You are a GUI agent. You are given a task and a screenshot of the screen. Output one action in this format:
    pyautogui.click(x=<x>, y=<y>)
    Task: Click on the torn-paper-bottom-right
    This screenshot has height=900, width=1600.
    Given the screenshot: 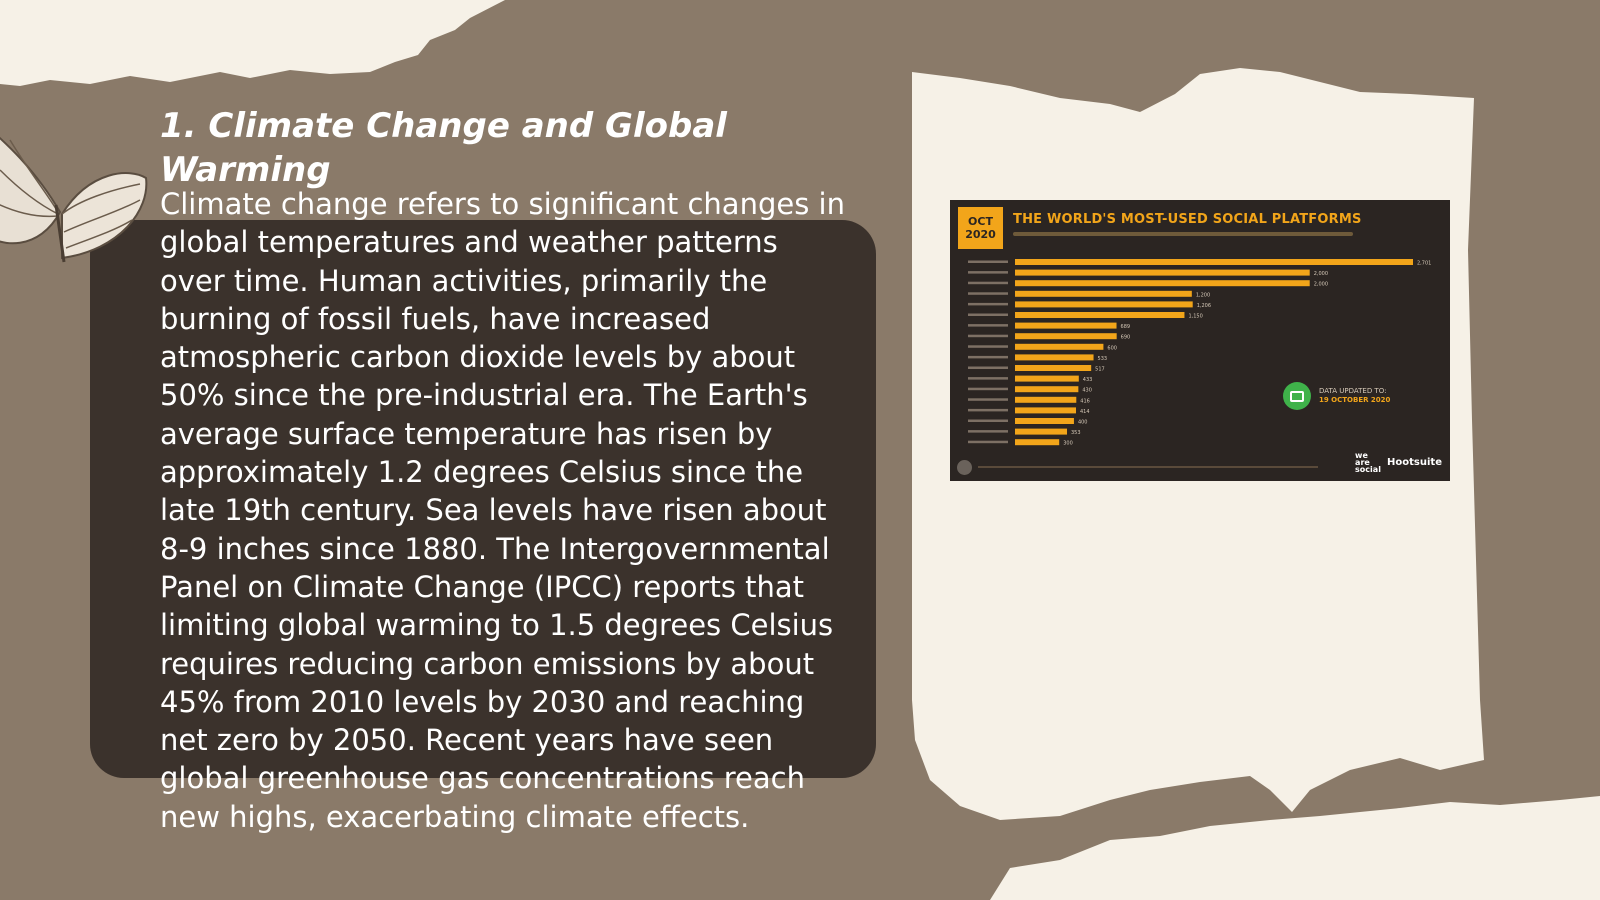 What is the action you would take?
    pyautogui.click(x=1295, y=848)
    